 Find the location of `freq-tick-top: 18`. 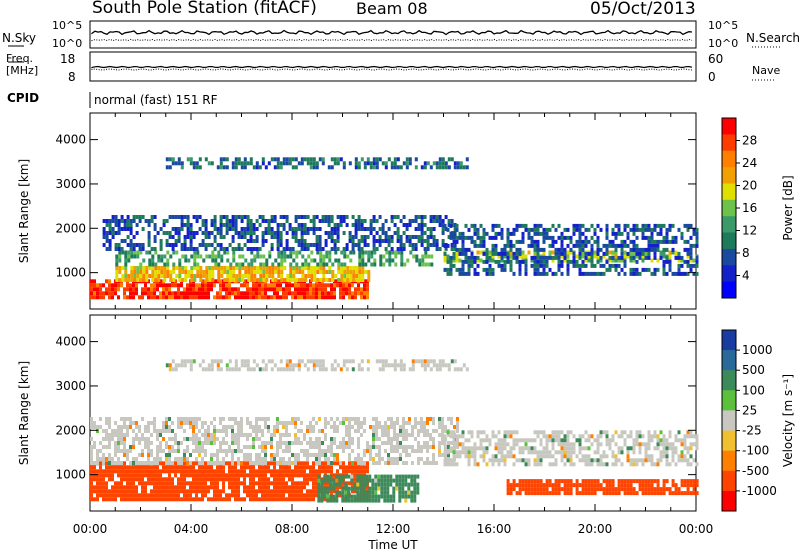

freq-tick-top: 18 is located at coordinates (68, 59).